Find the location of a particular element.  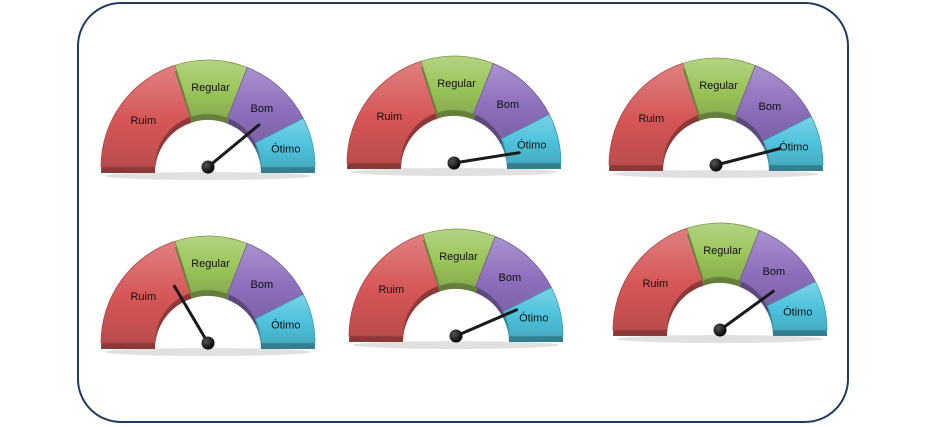

gauge-3: Ruim Regular Bom Ótimo is located at coordinates (716, 117).